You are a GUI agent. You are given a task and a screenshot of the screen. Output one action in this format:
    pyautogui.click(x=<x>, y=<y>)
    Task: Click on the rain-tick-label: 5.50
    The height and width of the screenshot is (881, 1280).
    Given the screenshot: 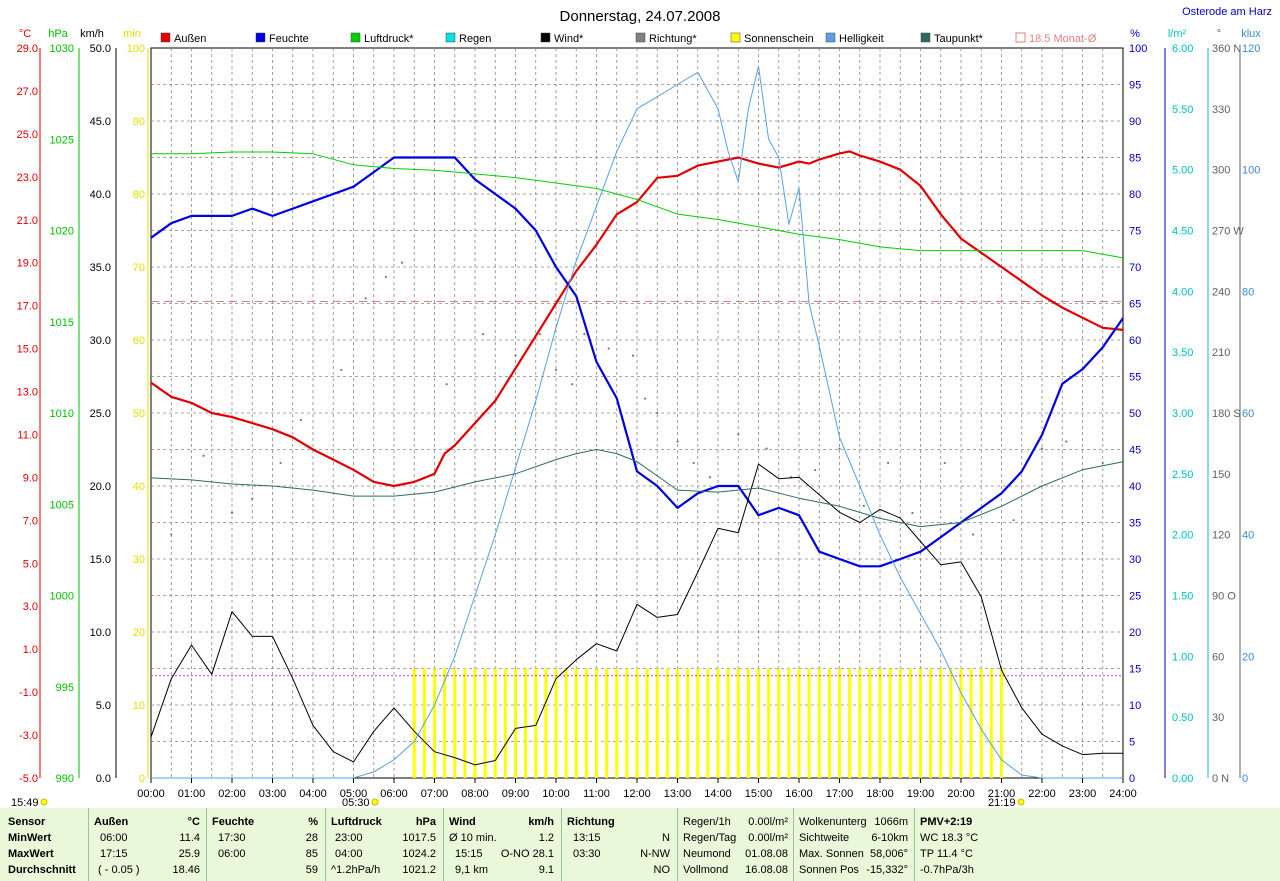 What is the action you would take?
    pyautogui.click(x=1182, y=110)
    